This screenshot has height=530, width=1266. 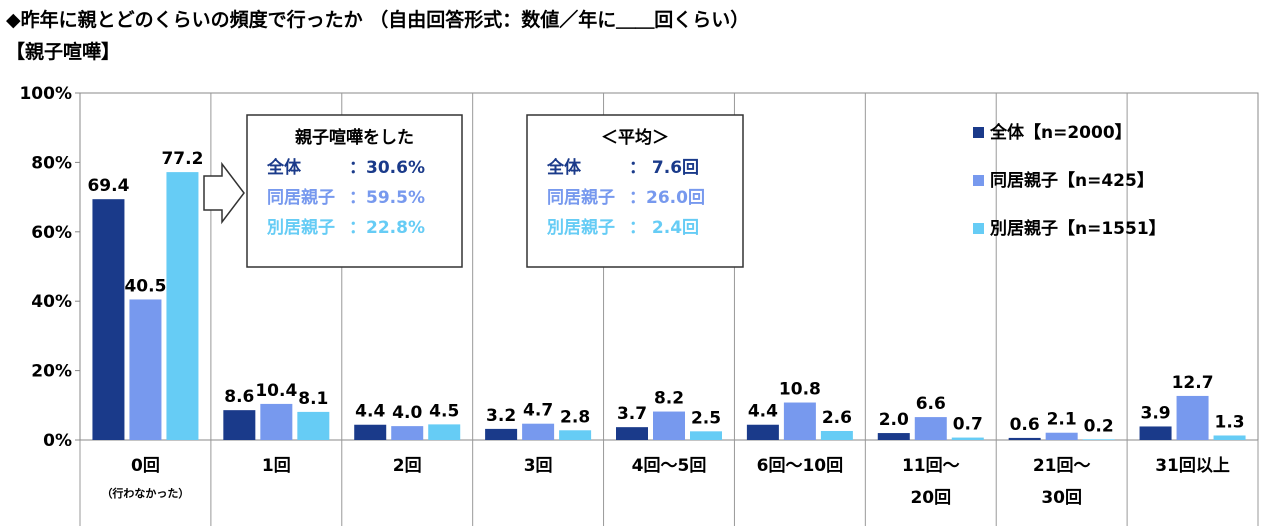 I want to click on data-label: 4.5, so click(x=444, y=411).